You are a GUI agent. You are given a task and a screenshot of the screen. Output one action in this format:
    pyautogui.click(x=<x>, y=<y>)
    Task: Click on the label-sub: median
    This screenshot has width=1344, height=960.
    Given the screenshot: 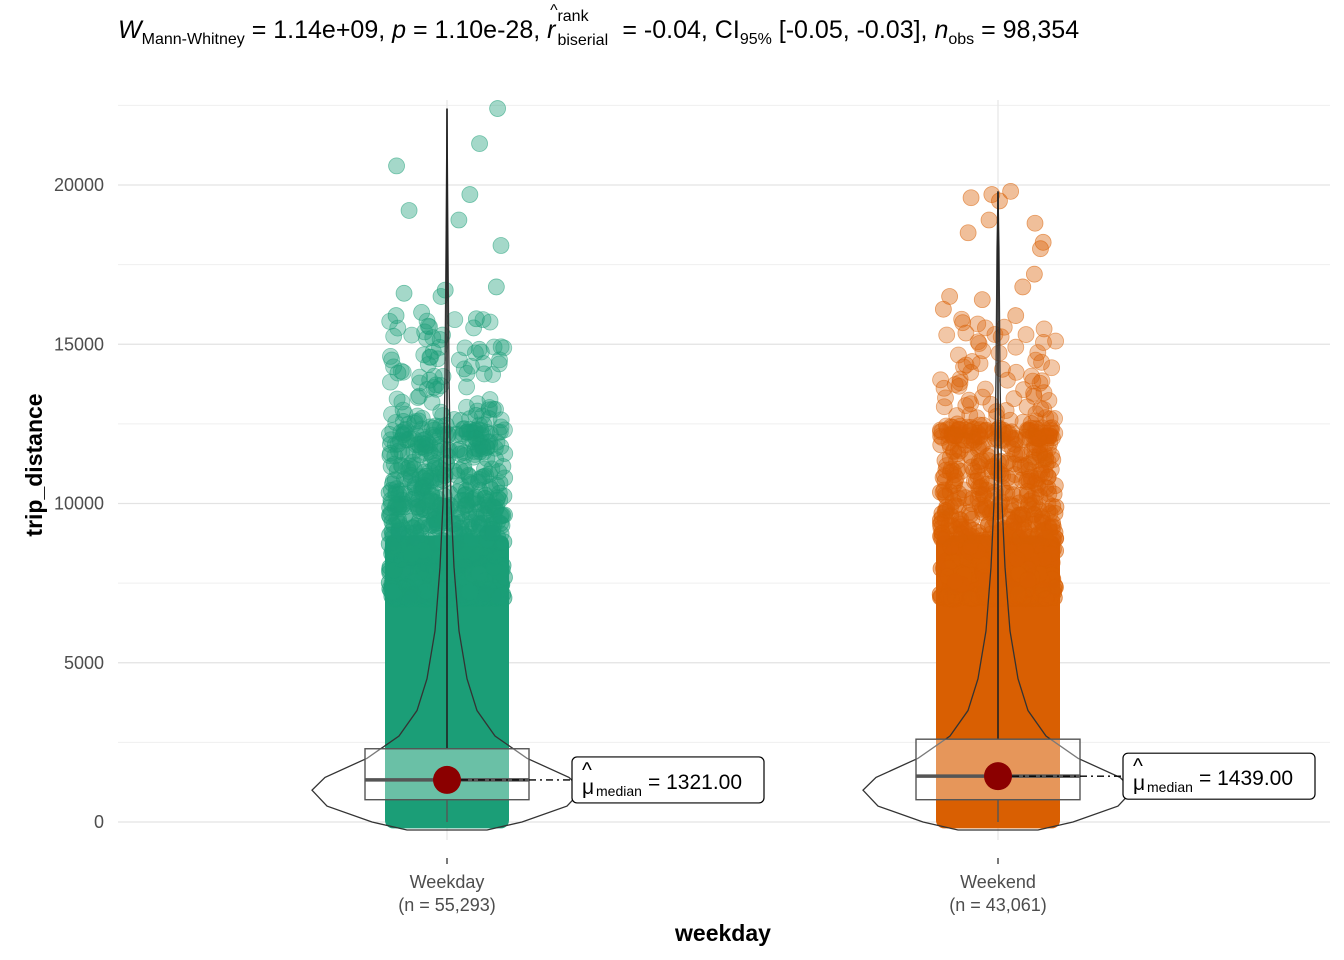 What is the action you would take?
    pyautogui.click(x=1170, y=787)
    